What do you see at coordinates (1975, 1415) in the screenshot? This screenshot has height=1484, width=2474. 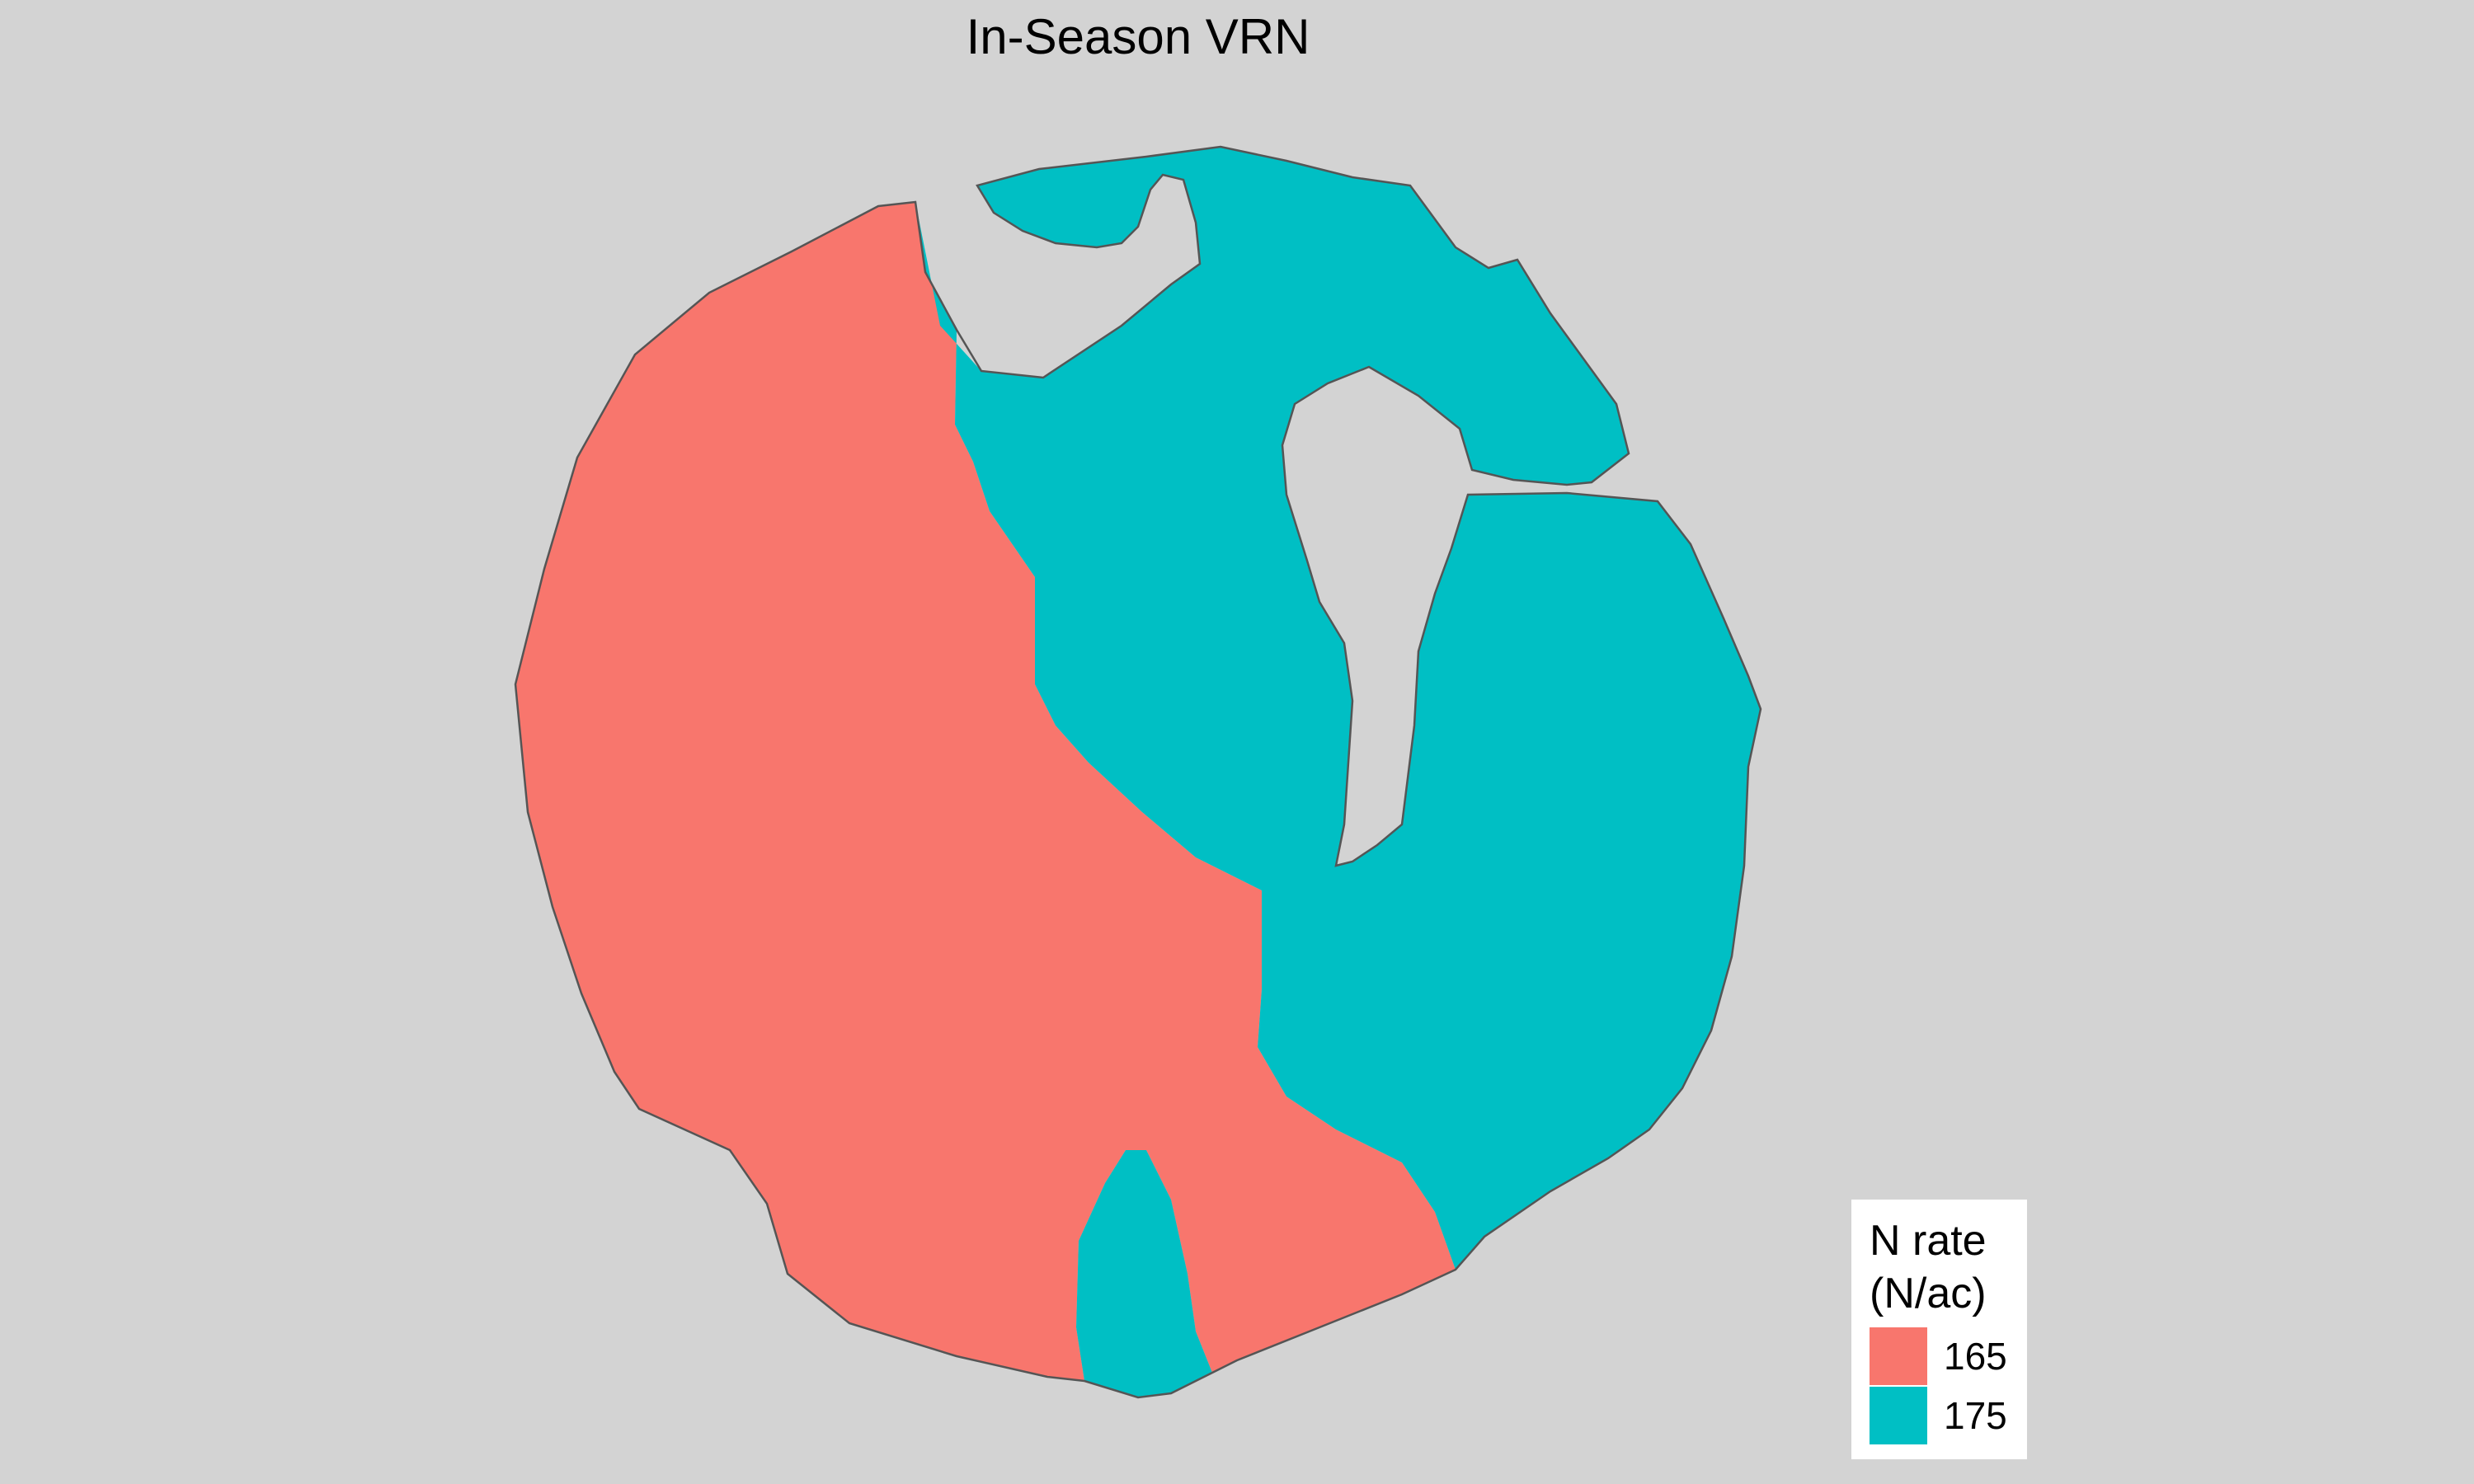 I see `legend-label-175: 175` at bounding box center [1975, 1415].